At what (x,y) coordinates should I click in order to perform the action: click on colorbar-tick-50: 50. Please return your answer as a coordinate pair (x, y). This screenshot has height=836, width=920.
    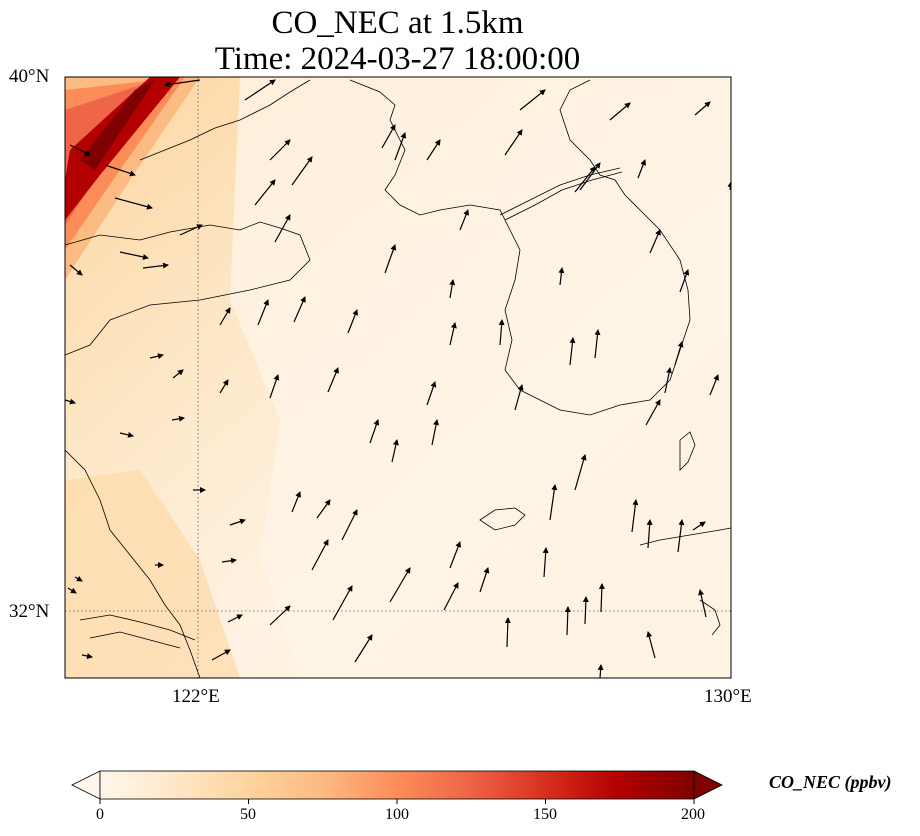
    Looking at the image, I should click on (248, 814).